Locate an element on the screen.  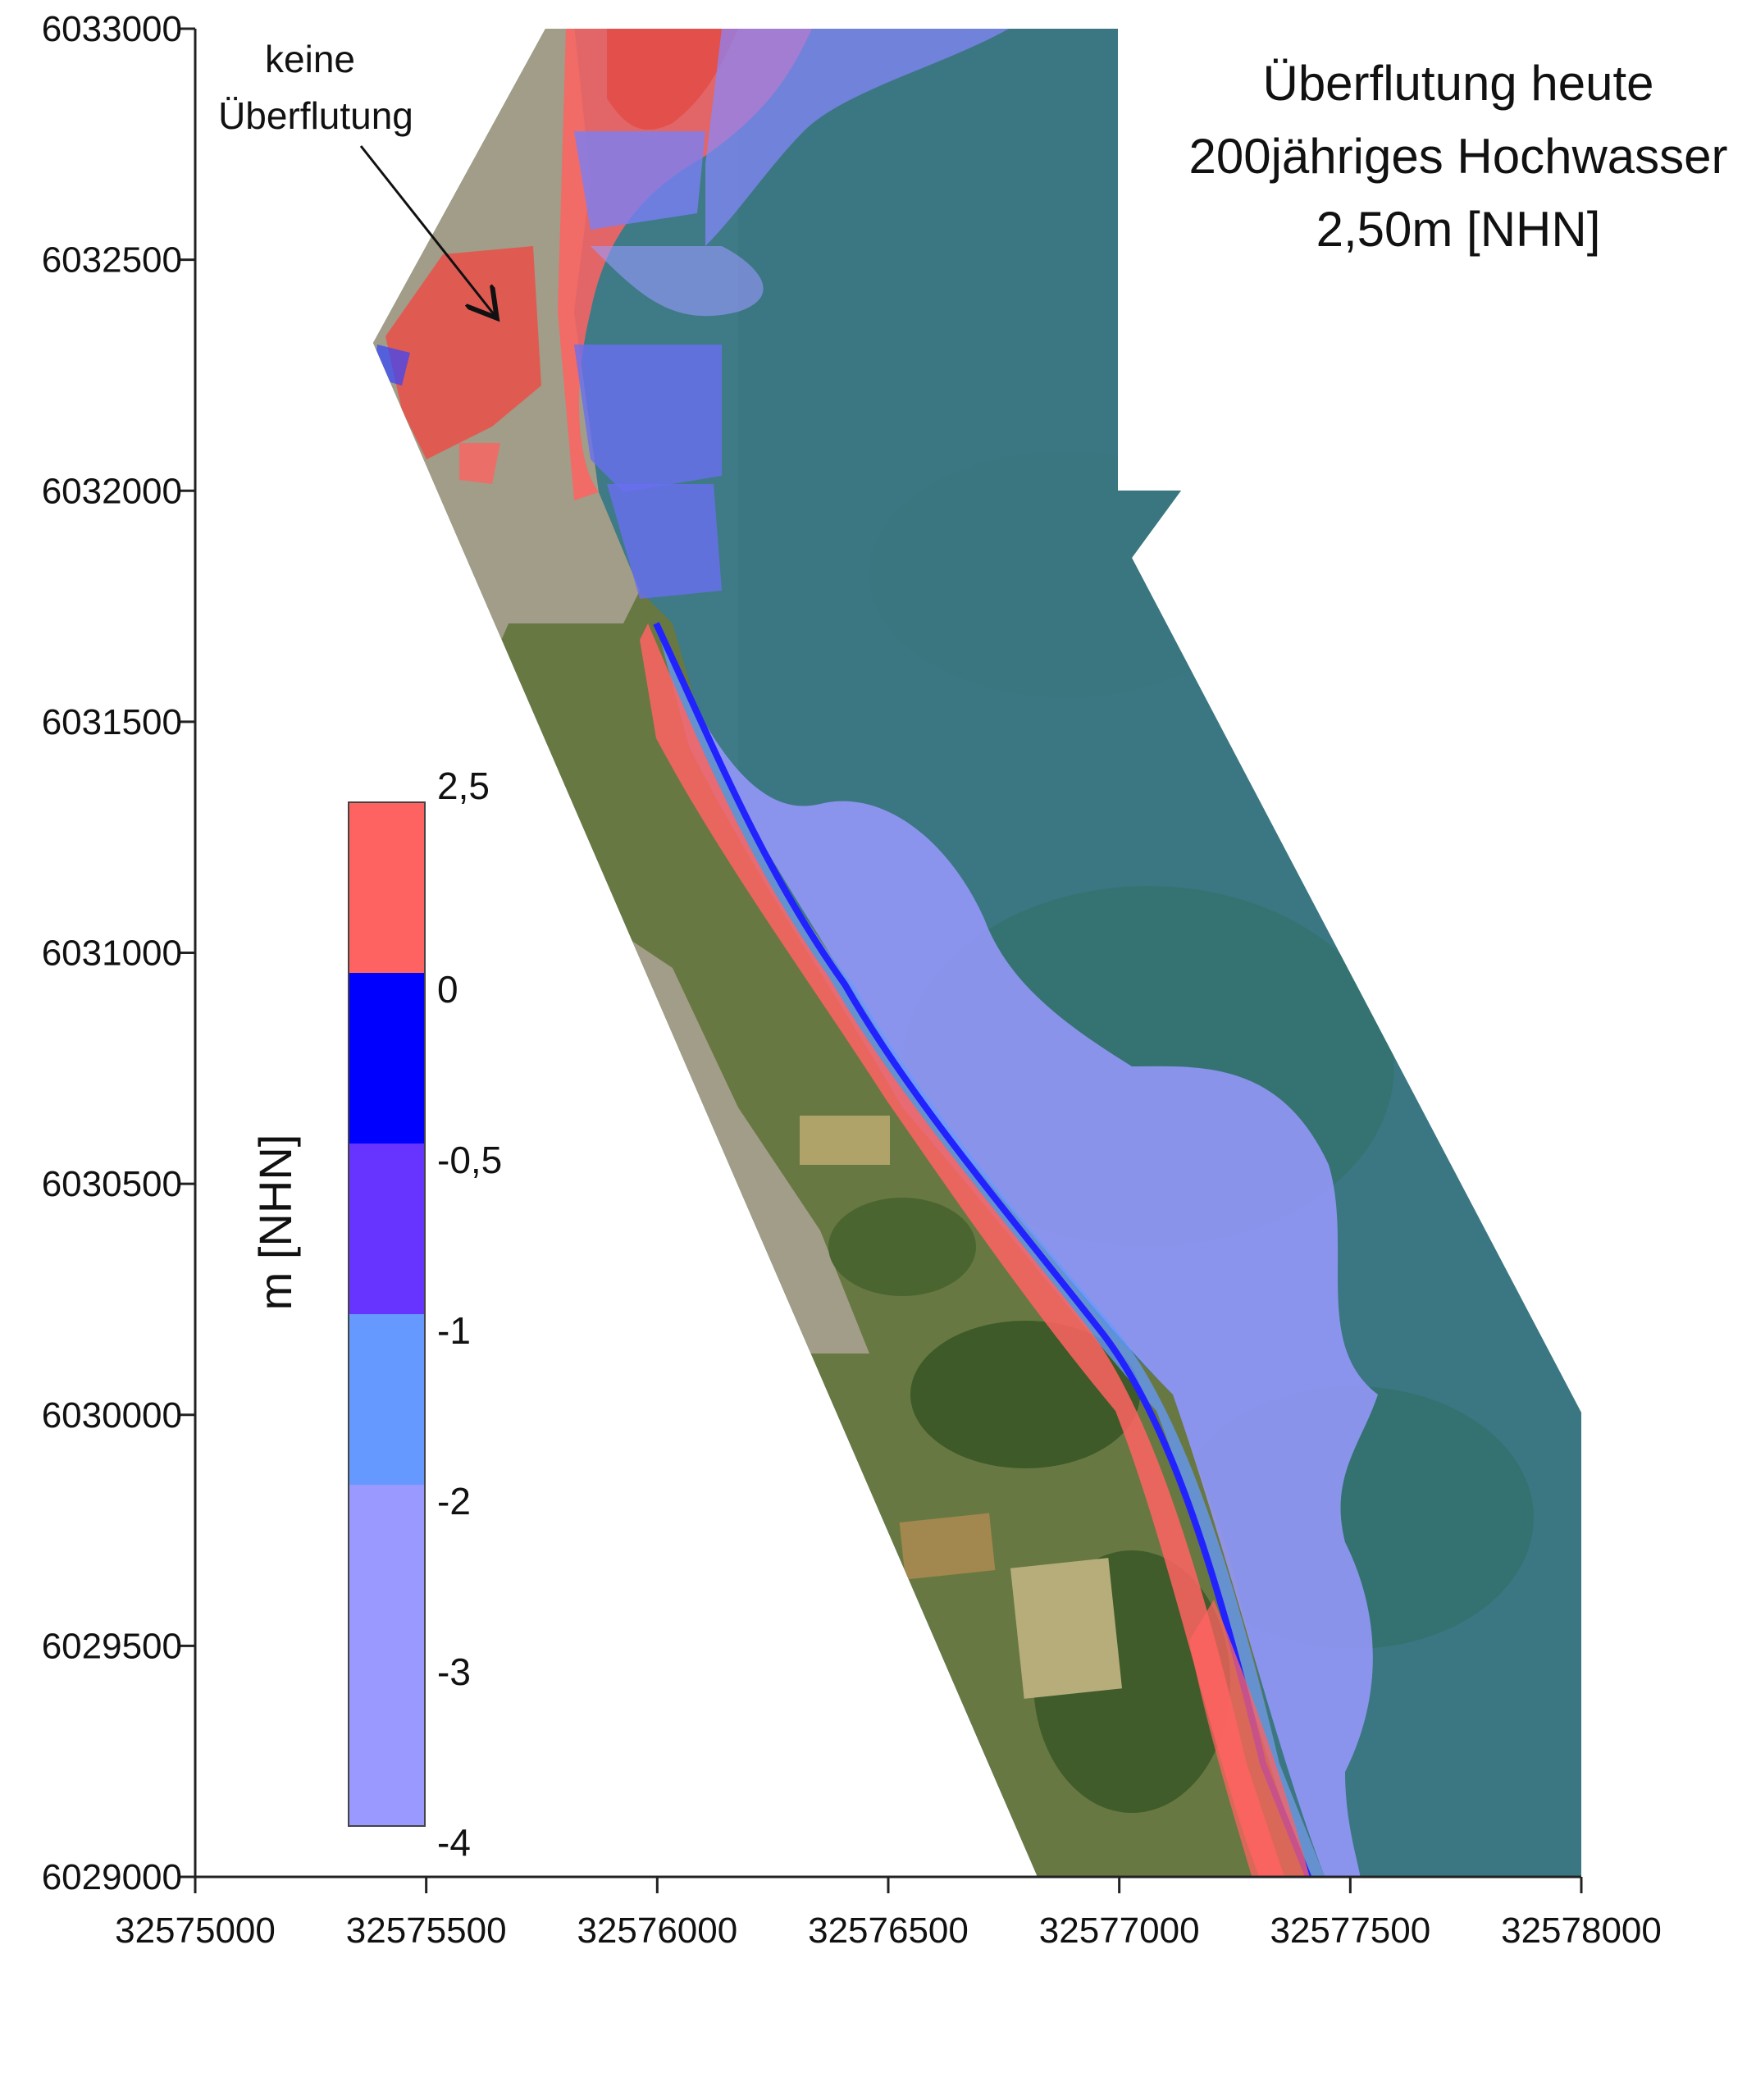
legend-labels: 2,5 0 -0,5 -1 -2 -3 -4 is located at coordinates (469, 1315).